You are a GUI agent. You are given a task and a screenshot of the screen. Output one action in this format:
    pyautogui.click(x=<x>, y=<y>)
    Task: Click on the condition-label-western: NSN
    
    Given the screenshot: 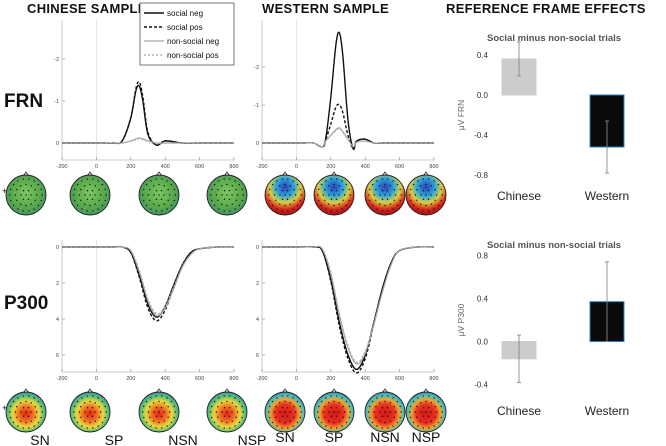 What is the action you would take?
    pyautogui.click(x=385, y=437)
    